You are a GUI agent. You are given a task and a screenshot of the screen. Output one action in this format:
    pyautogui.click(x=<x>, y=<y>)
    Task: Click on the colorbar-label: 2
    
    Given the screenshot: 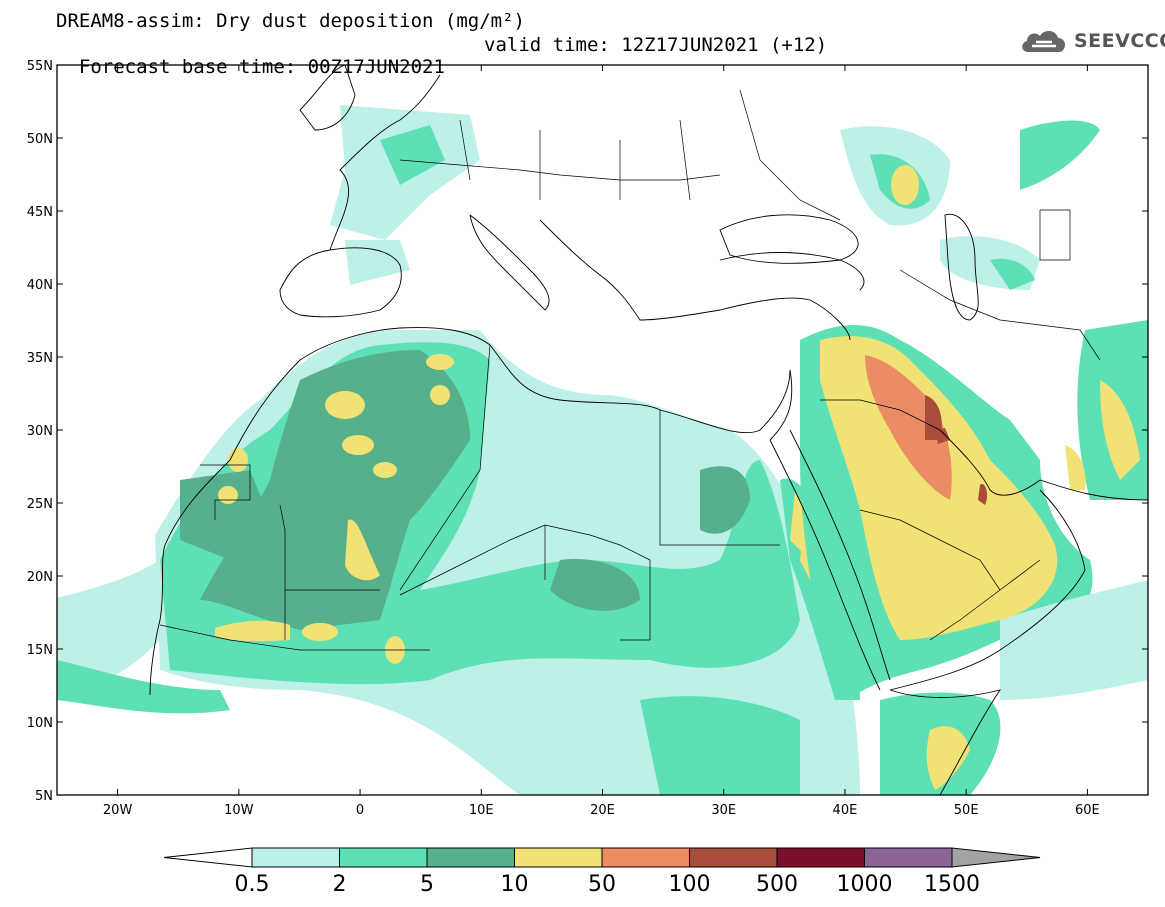 What is the action you would take?
    pyautogui.click(x=339, y=884)
    